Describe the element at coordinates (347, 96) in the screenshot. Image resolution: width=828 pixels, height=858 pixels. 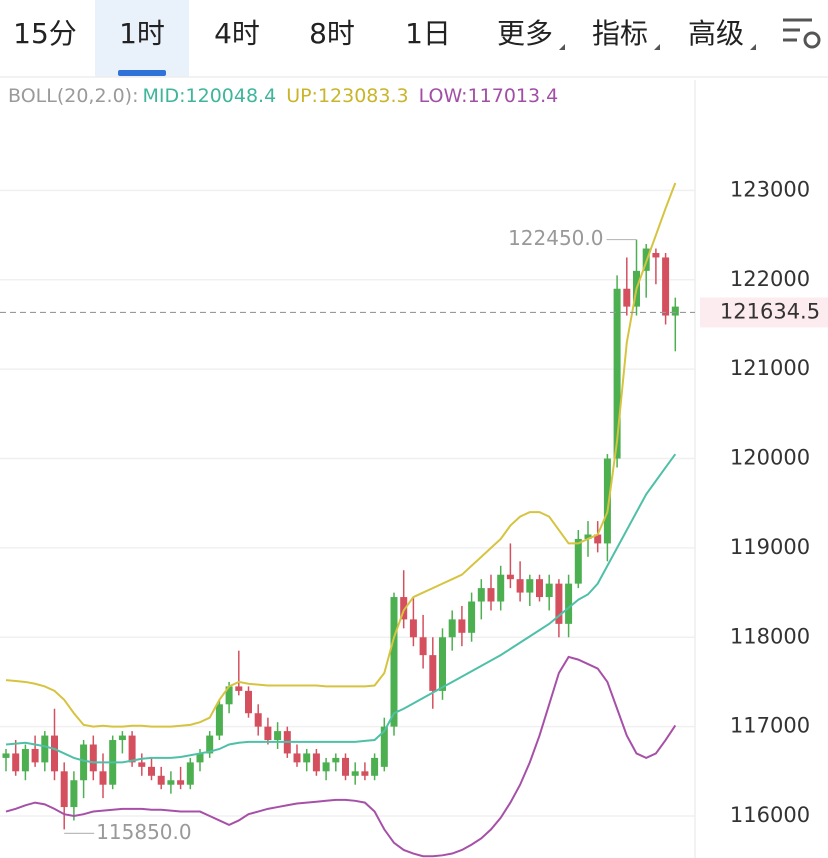
I see `indicator-value: UP:123083.3` at that location.